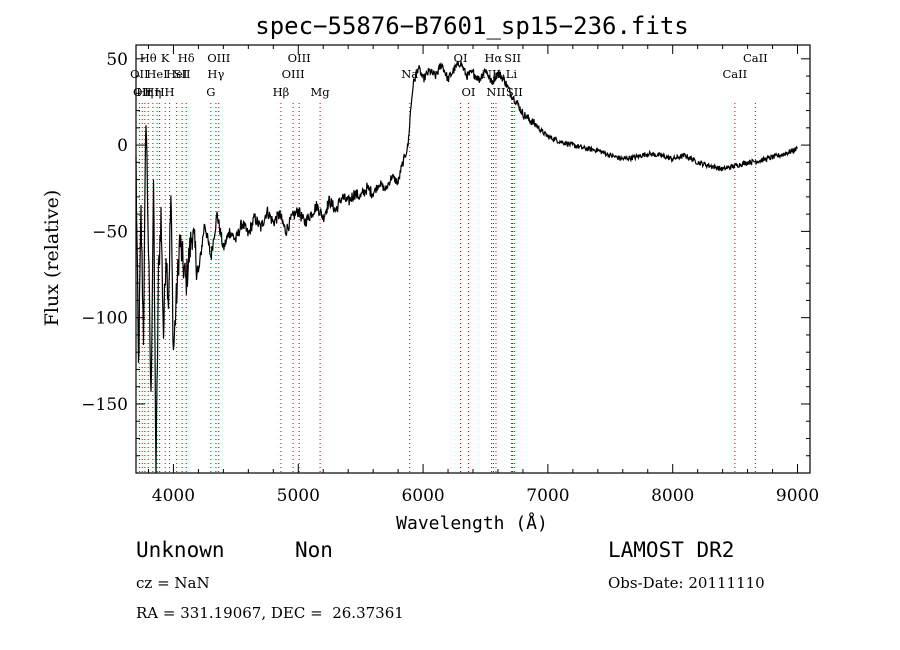 This screenshot has width=900, height=650. Describe the element at coordinates (270, 613) in the screenshot. I see `ra-dec-coordinates: RA = 331.19067, DEC = 26.37361` at that location.